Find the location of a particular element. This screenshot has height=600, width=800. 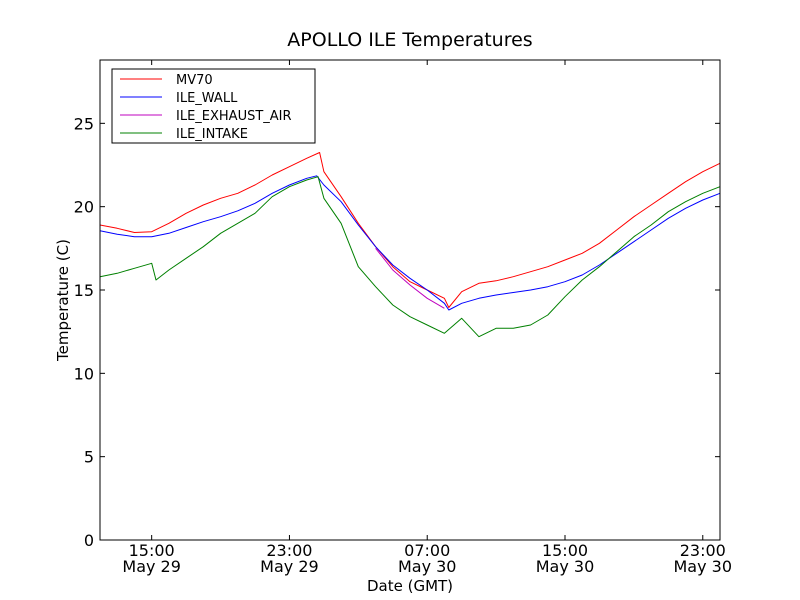

y-tick-label: 20 is located at coordinates (84, 207).